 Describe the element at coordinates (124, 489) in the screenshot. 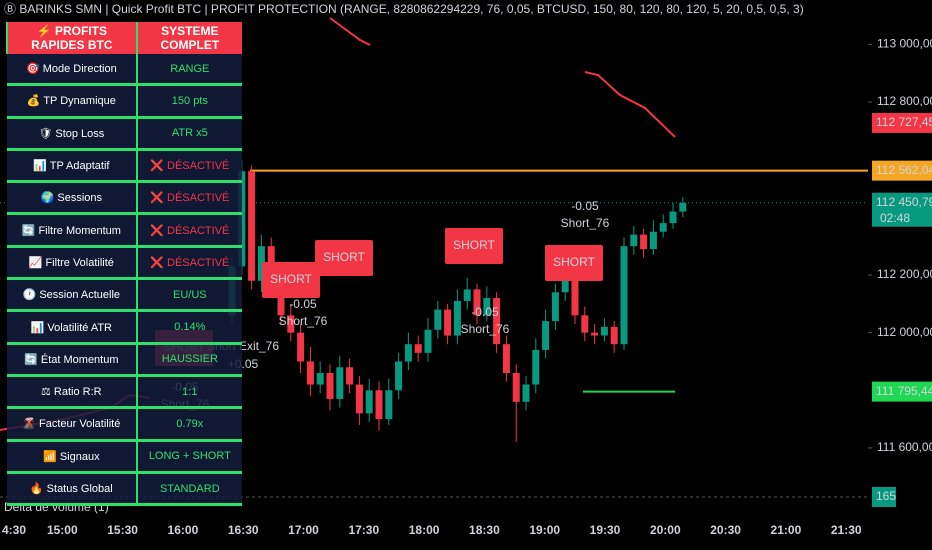

I see `table-row: 🔥 Status Global STANDARD` at that location.